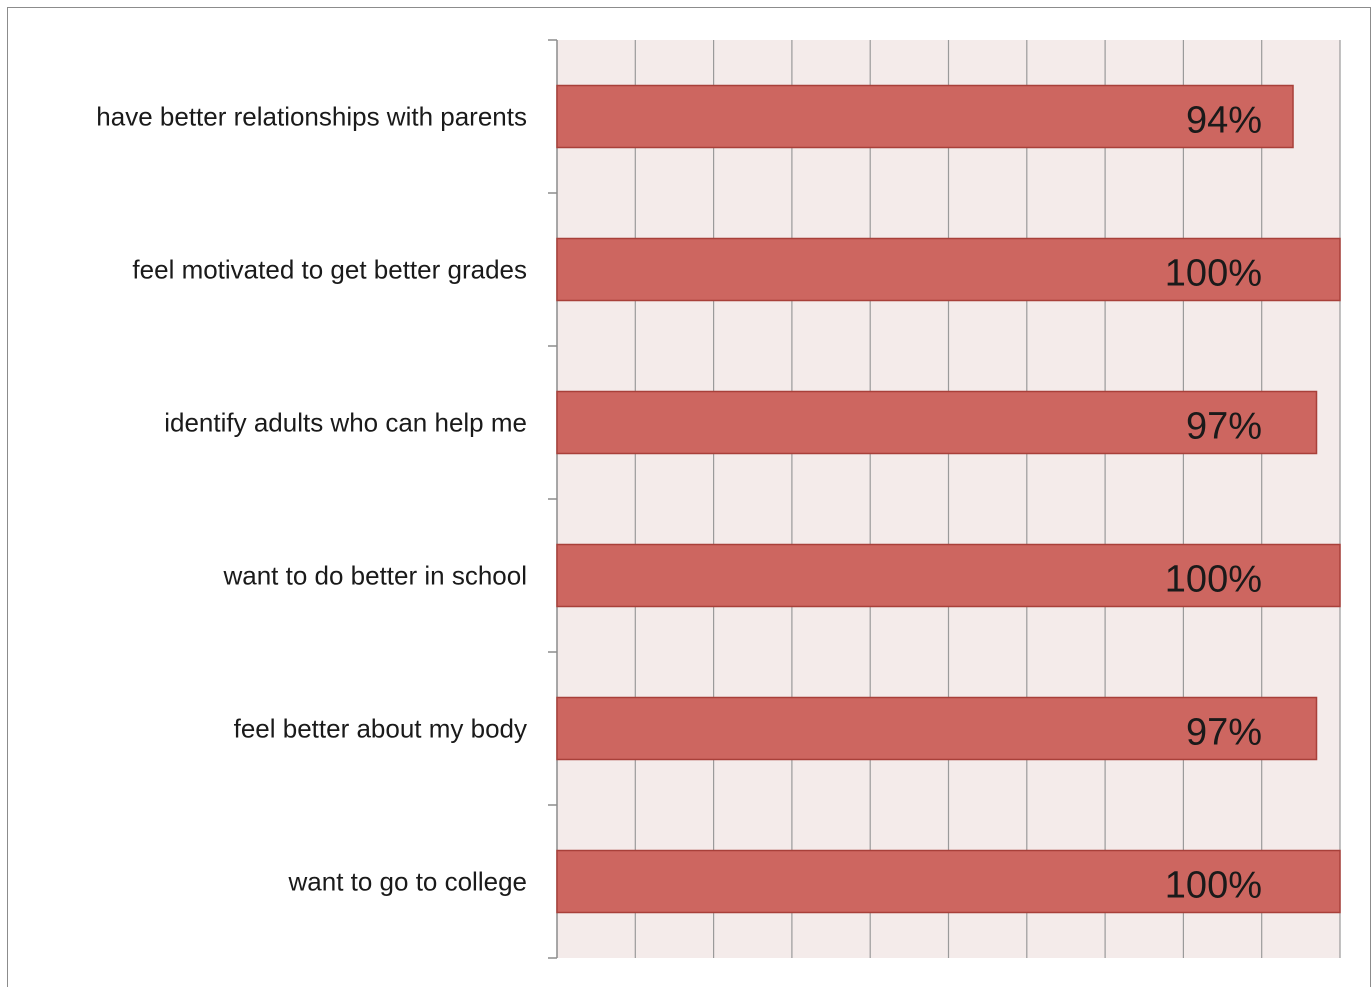  Describe the element at coordinates (311, 117) in the screenshot. I see `category-label: have better relationships with parents` at that location.